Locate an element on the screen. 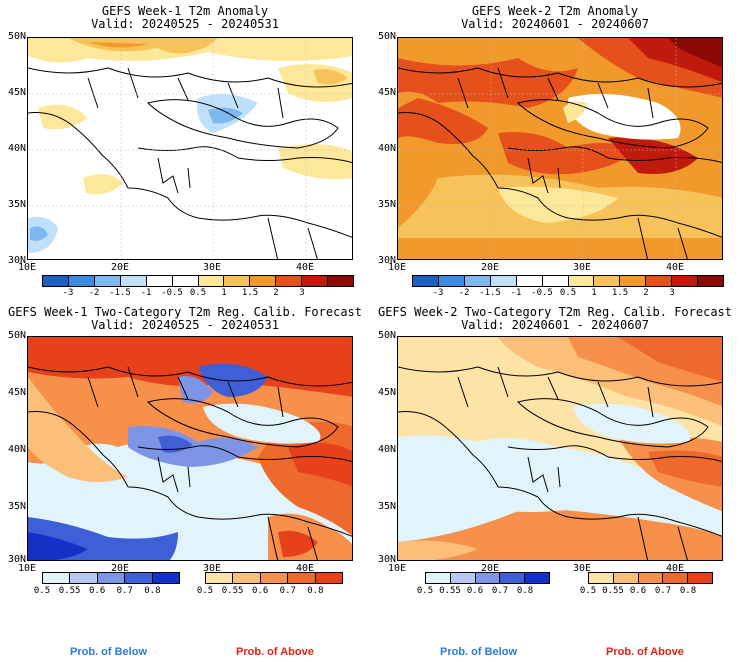 Image resolution: width=740 pixels, height=662 pixels. colorbar-tick-label: 0.55 is located at coordinates (450, 591).